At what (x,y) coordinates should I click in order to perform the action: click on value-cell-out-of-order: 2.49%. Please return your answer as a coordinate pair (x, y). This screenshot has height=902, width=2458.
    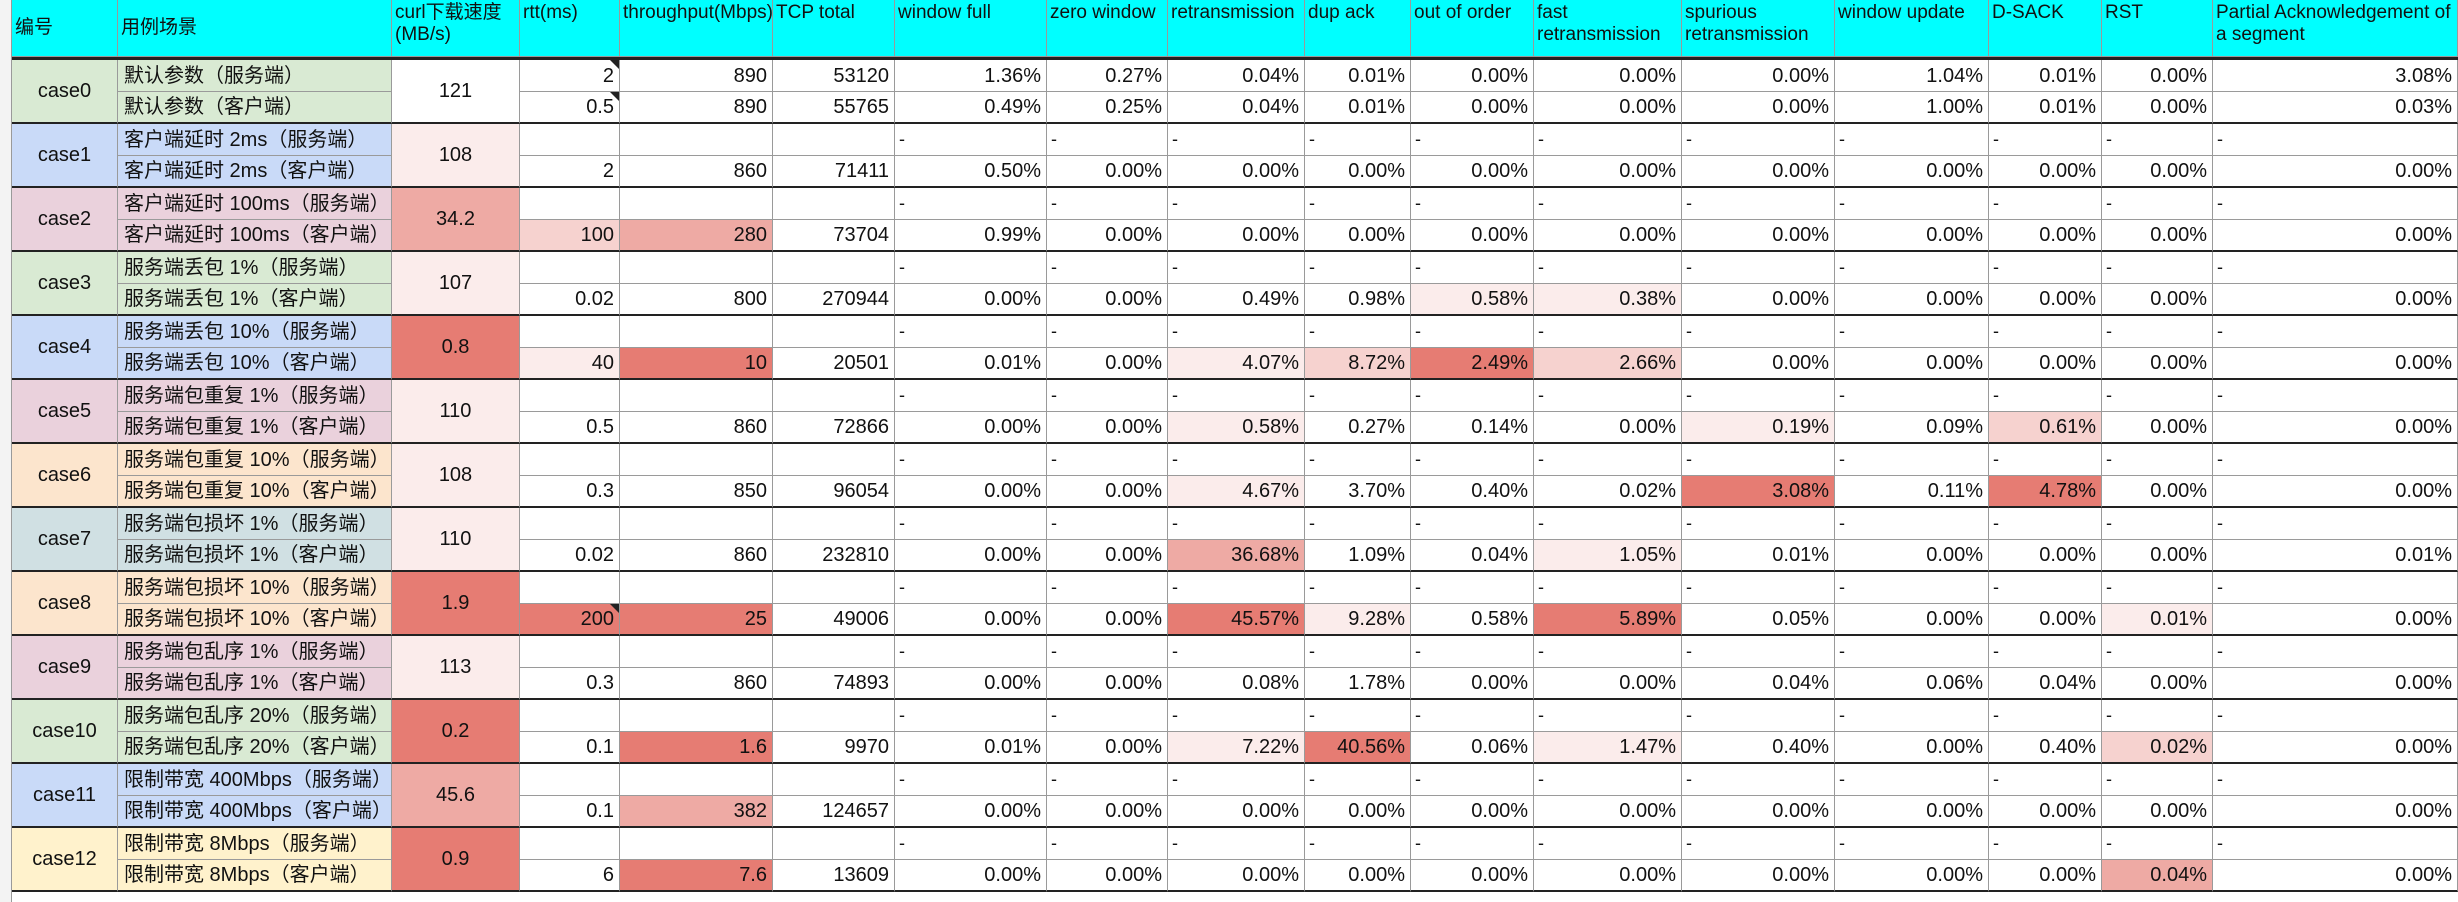
    Looking at the image, I should click on (1472, 364).